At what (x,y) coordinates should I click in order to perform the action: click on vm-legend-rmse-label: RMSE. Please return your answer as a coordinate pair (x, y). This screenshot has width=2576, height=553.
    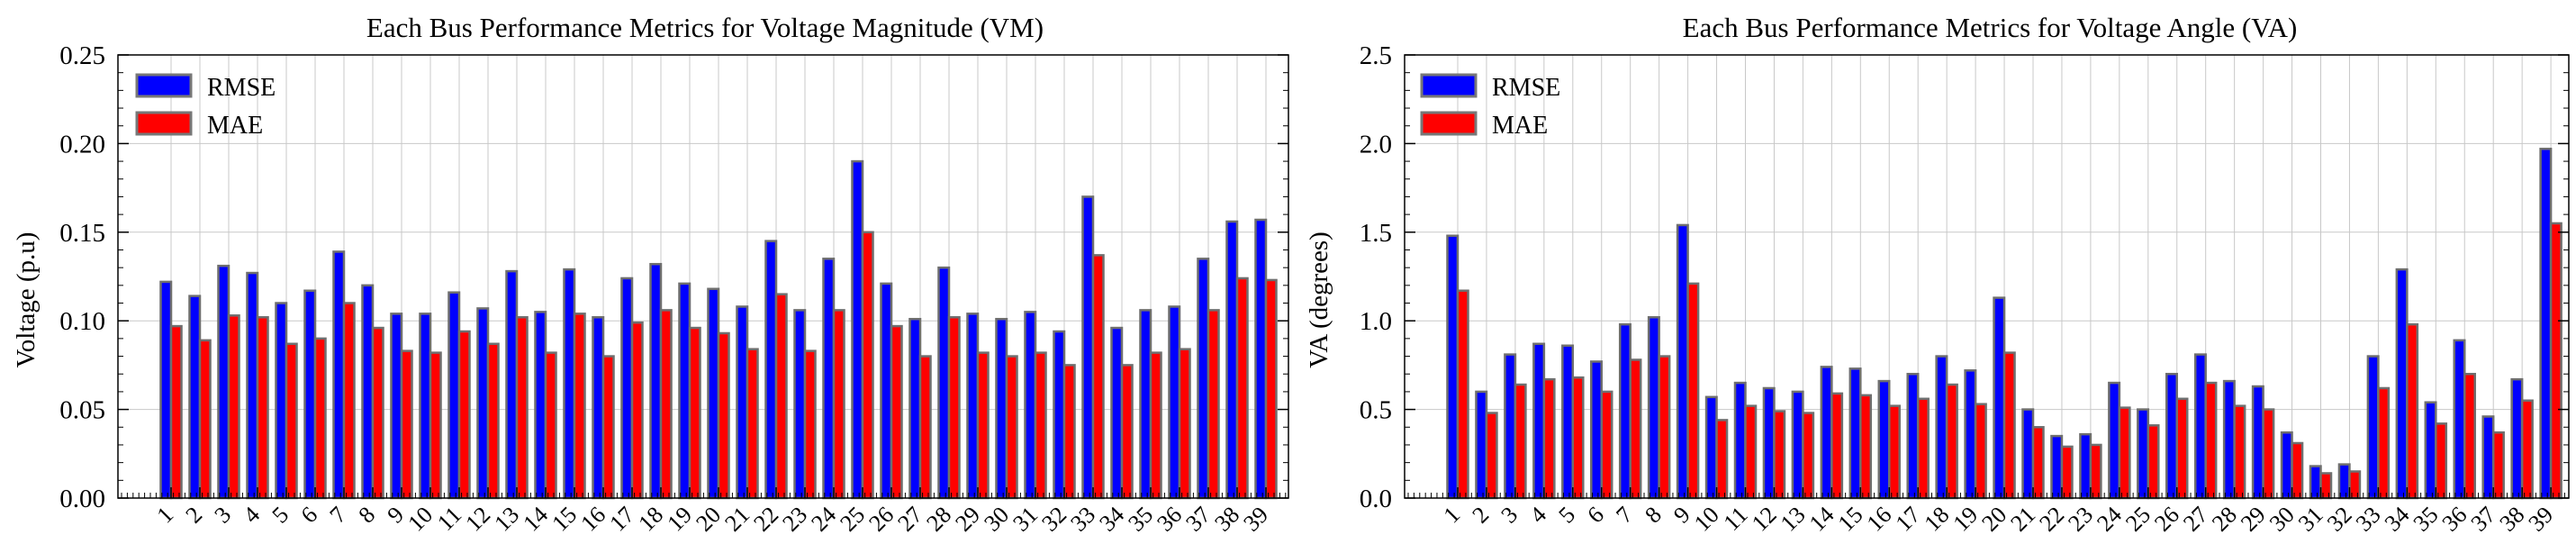
    Looking at the image, I should click on (241, 88).